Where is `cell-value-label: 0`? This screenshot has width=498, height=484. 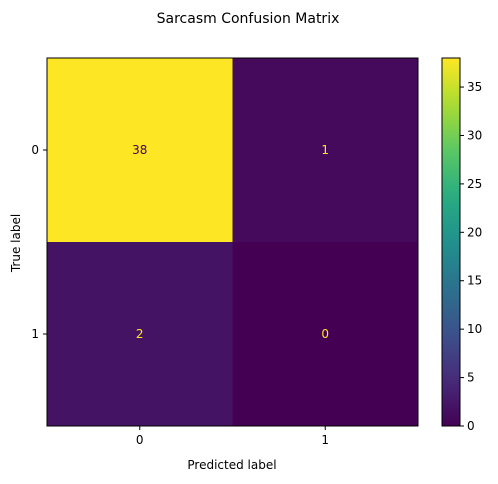 cell-value-label: 0 is located at coordinates (325, 334).